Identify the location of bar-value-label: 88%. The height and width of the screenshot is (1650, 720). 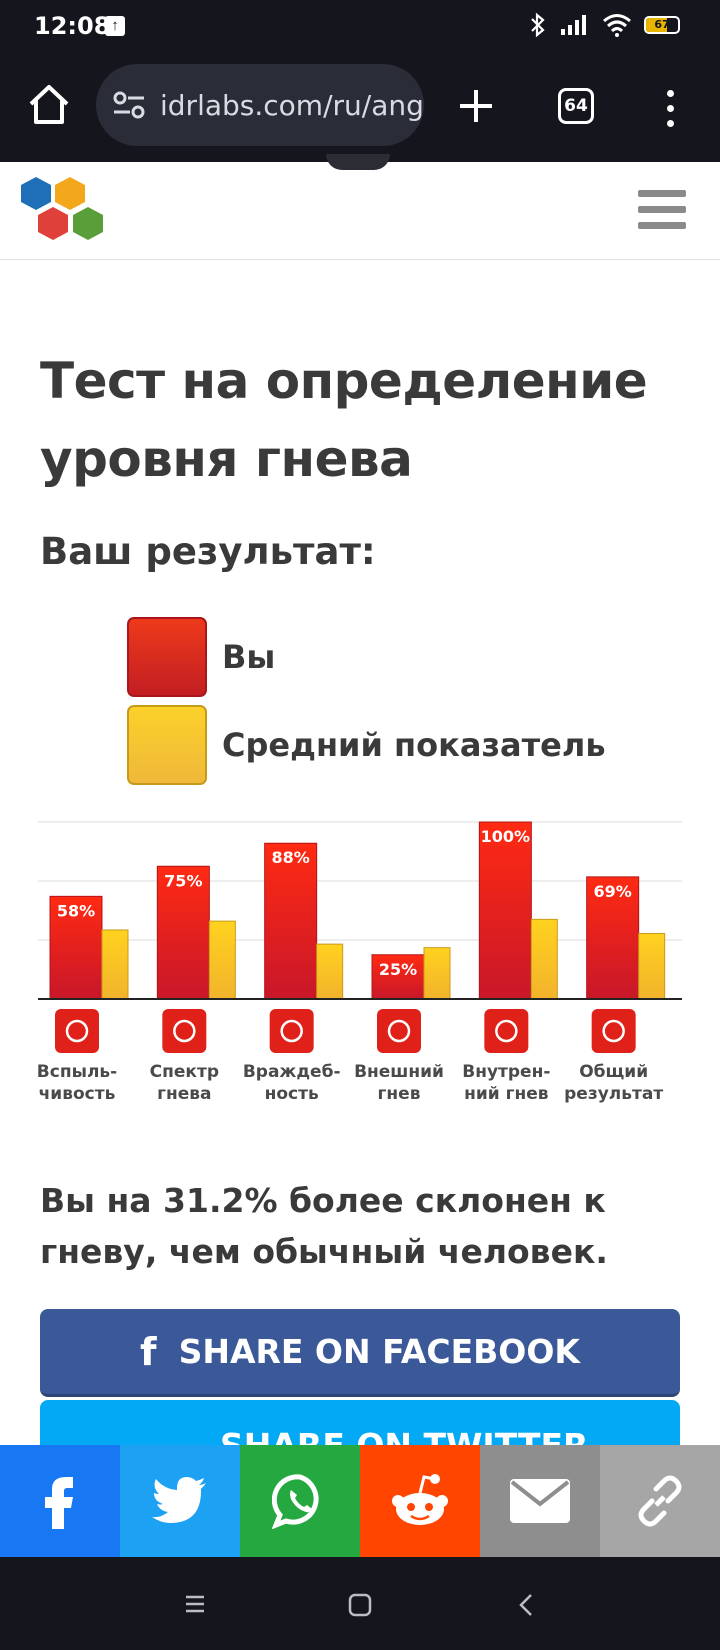
(291, 857).